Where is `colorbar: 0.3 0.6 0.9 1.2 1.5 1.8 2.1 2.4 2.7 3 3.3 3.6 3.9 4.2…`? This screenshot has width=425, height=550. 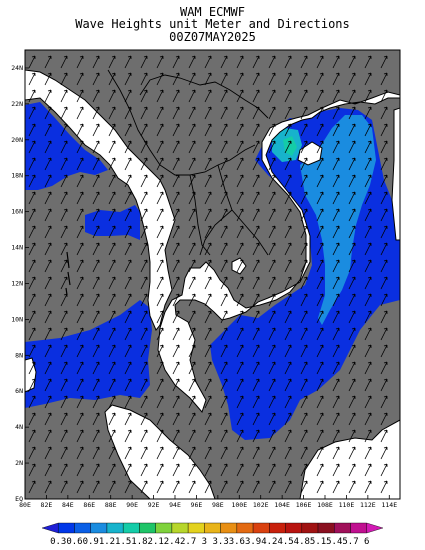 colorbar: 0.3 0.6 0.9 1.2 1.5 1.8 2.1 2.4 2.7 3 3.3 3.6 3.9 4.2… is located at coordinates (212, 534).